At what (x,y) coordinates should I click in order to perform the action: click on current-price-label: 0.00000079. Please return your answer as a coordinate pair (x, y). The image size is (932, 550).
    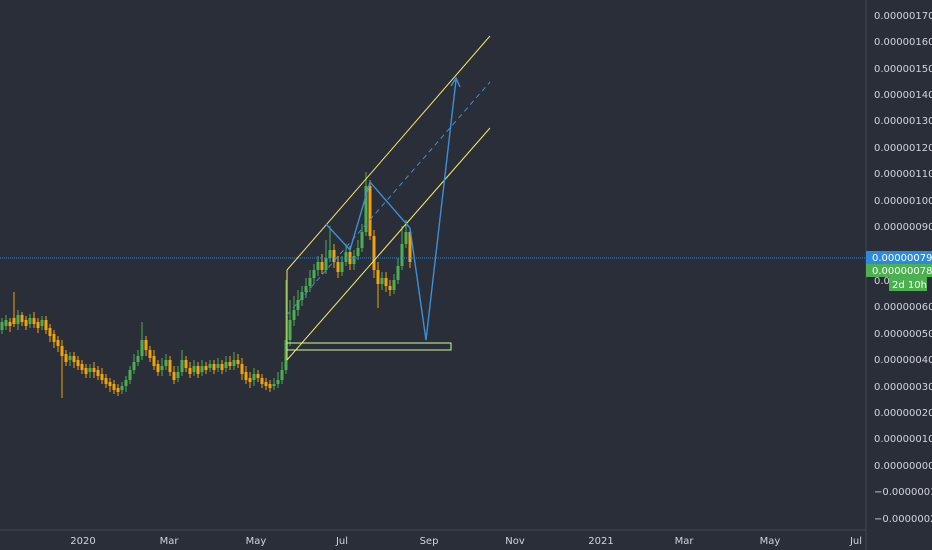
    Looking at the image, I should click on (902, 258).